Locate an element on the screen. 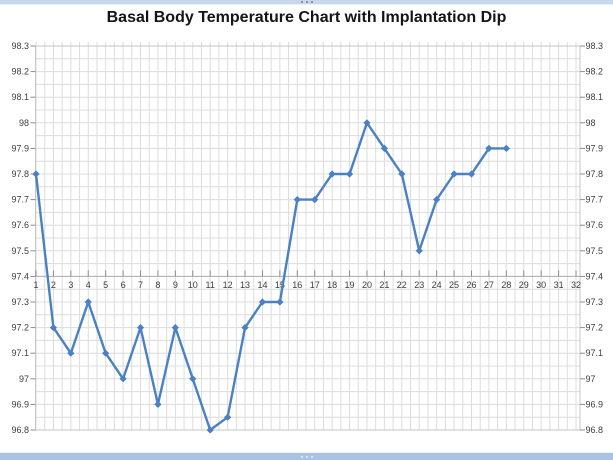 The width and height of the screenshot is (613, 460). y-axis-label-left: 97.1 is located at coordinates (20, 353).